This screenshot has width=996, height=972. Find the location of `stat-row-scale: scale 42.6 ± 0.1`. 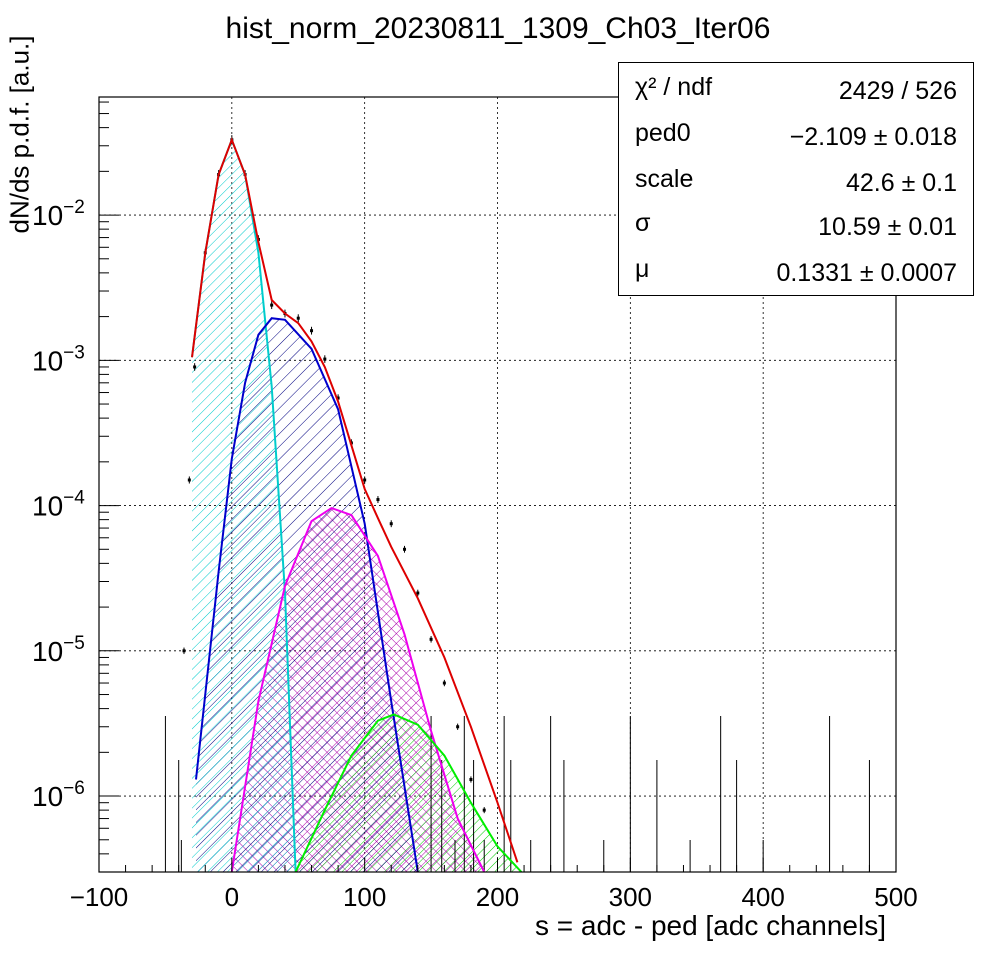

stat-row-scale: scale 42.6 ± 0.1 is located at coordinates (796, 180).